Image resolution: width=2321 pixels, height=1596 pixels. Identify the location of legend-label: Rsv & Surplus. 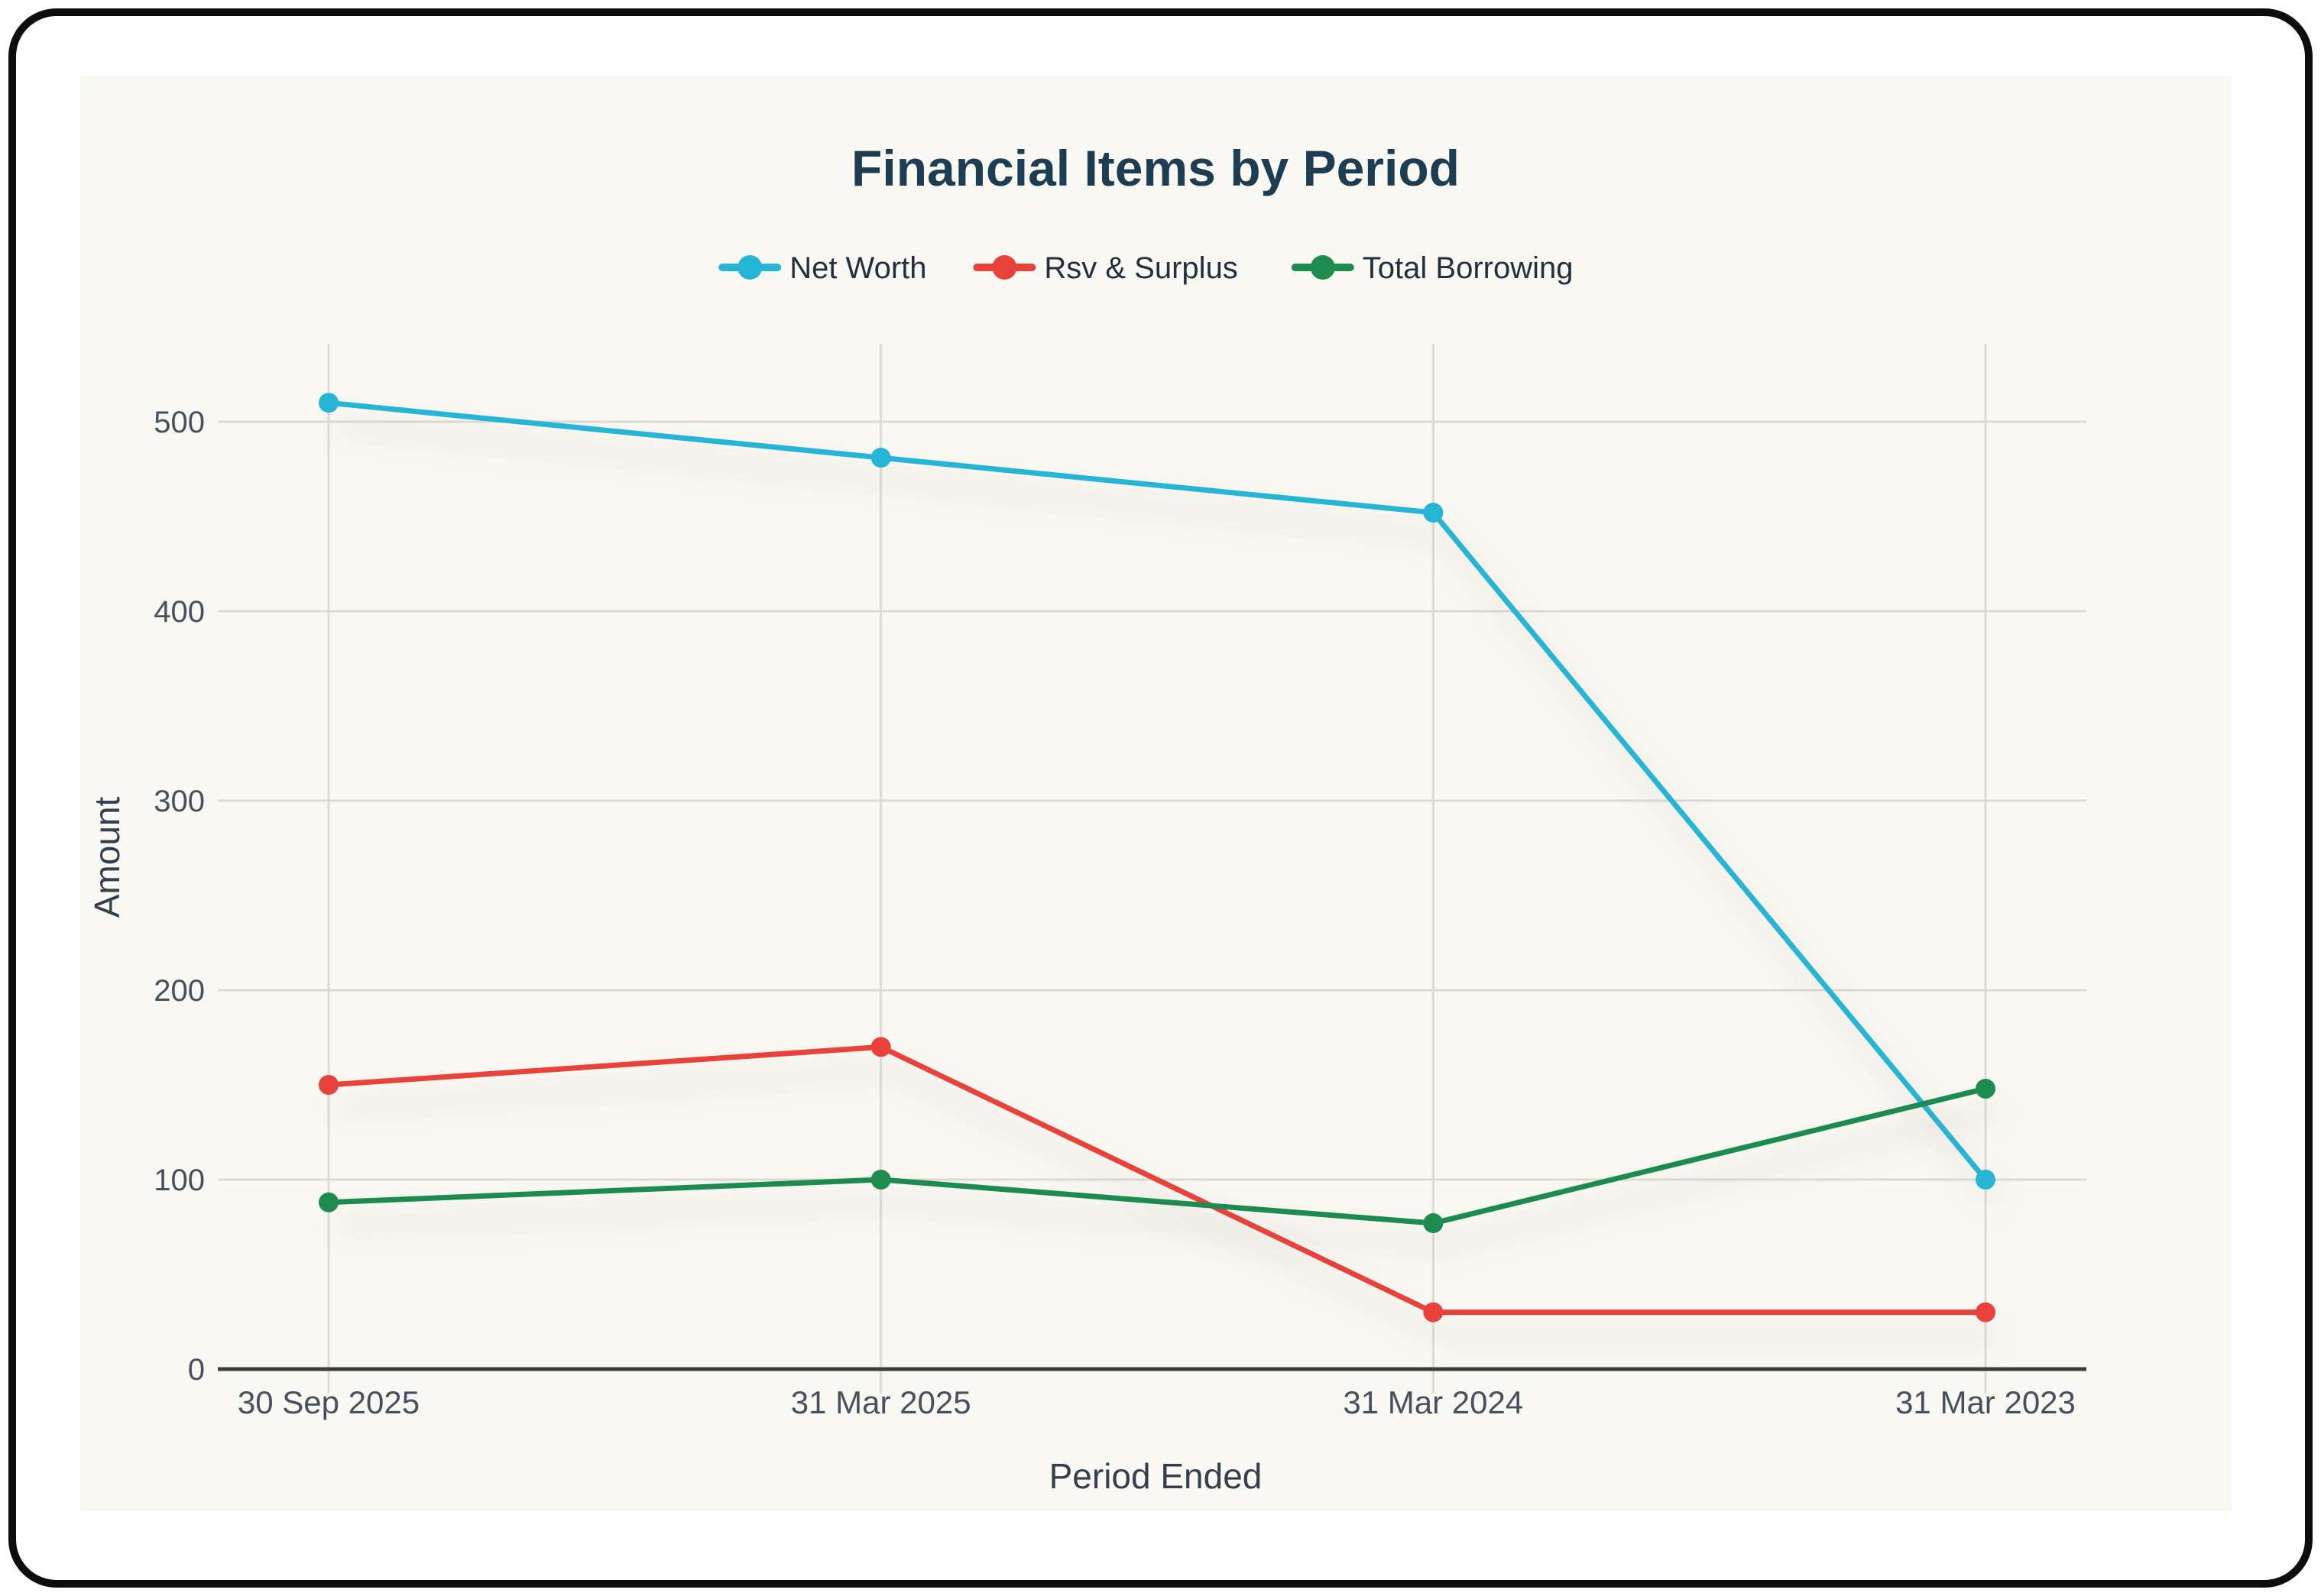
(1140, 268).